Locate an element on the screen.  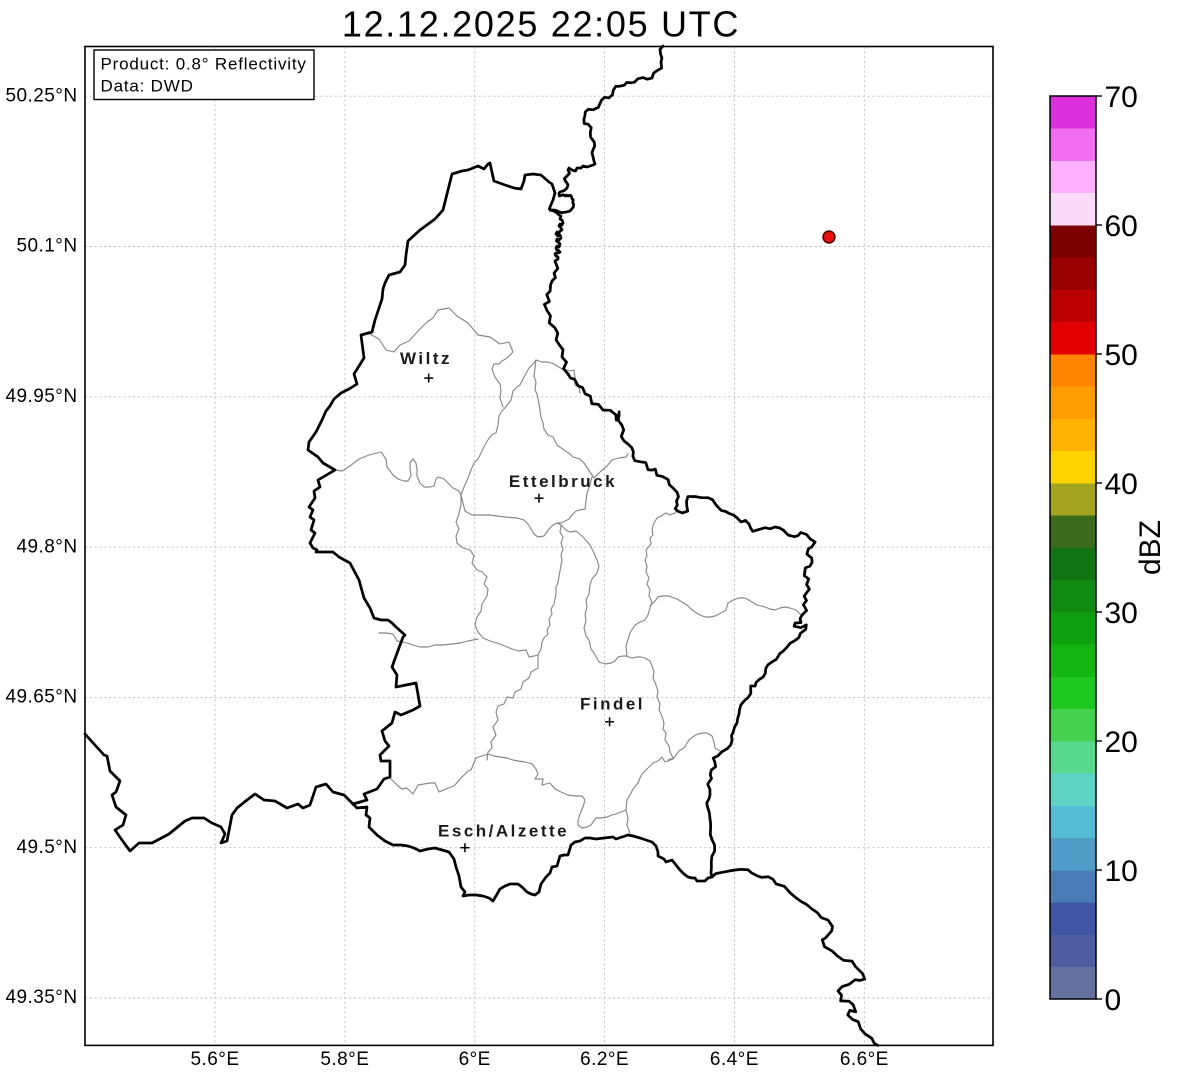
svg-text: 50.25°N is located at coordinates (41, 95).